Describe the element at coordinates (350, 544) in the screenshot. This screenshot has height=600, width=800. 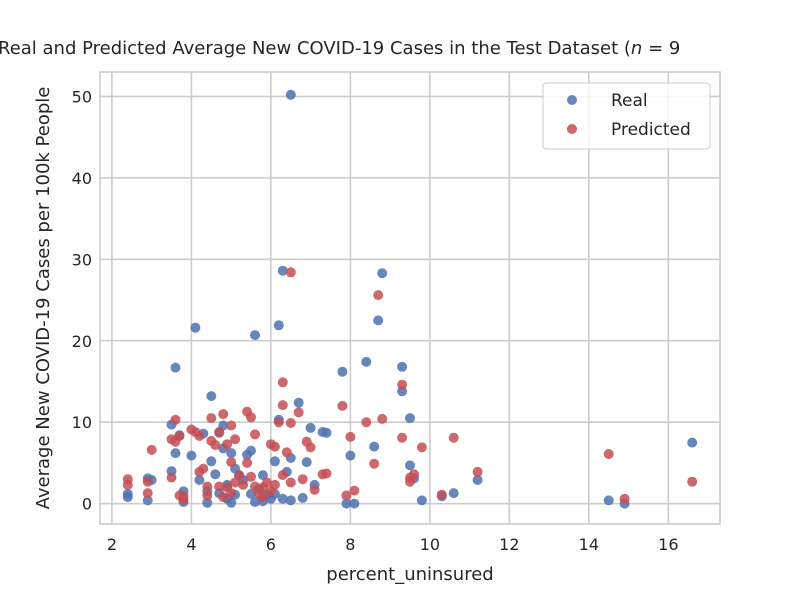
I see `x-tick-label: 8` at that location.